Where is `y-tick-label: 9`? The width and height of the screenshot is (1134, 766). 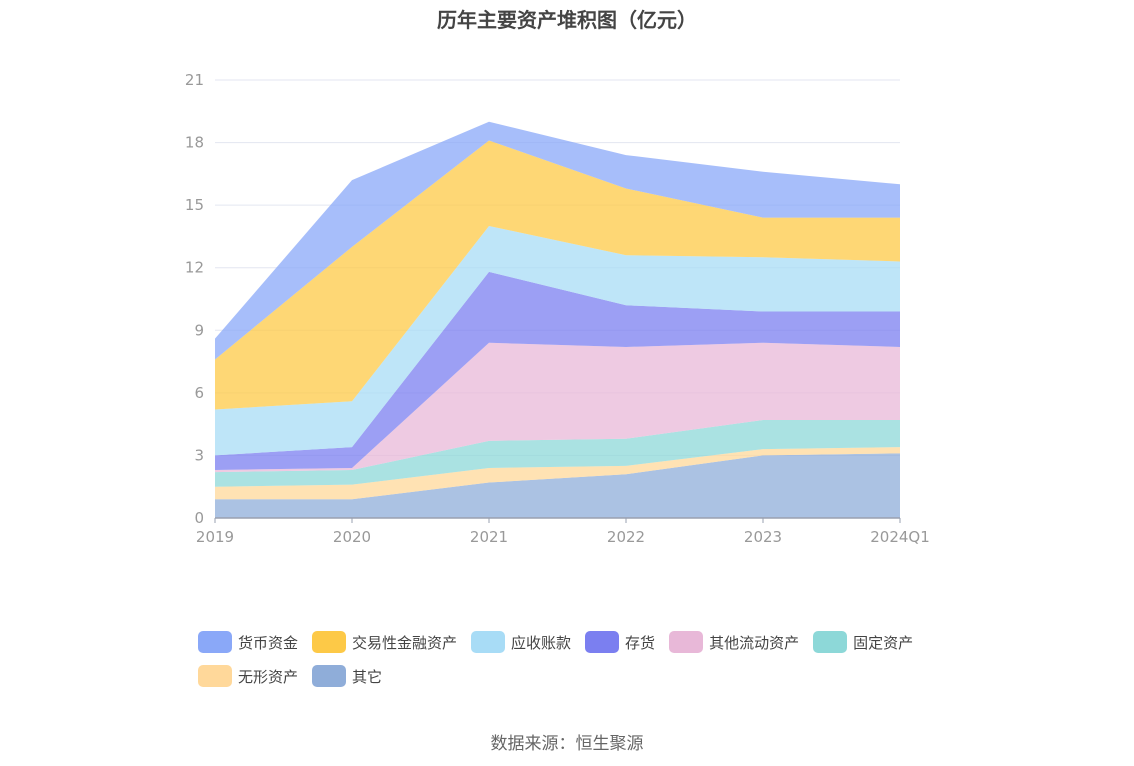 y-tick-label: 9 is located at coordinates (199, 330).